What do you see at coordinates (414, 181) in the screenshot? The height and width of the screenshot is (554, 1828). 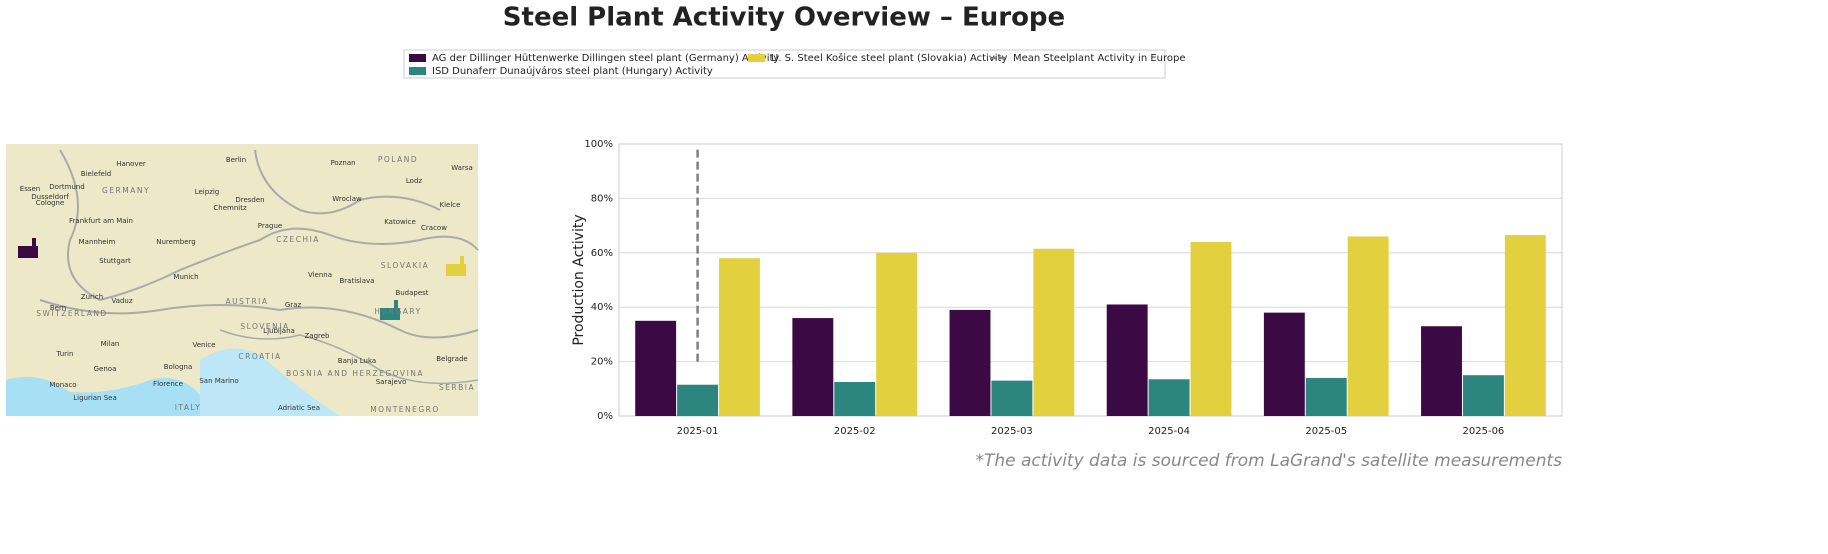 I see `map-label: Lodz` at bounding box center [414, 181].